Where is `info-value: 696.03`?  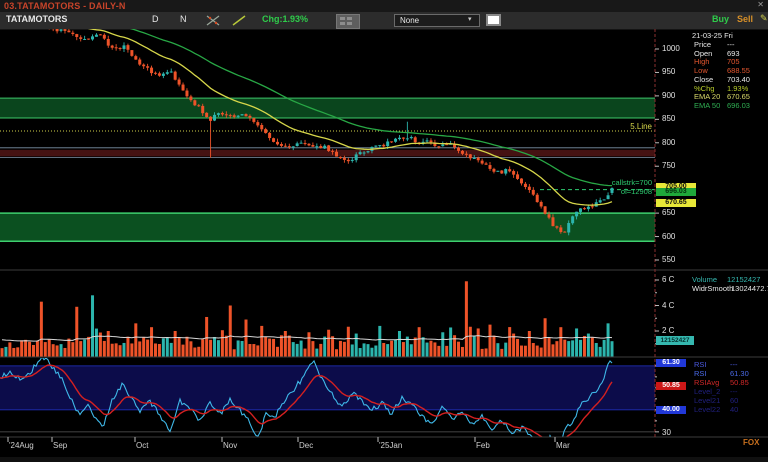 info-value: 696.03 is located at coordinates (738, 105).